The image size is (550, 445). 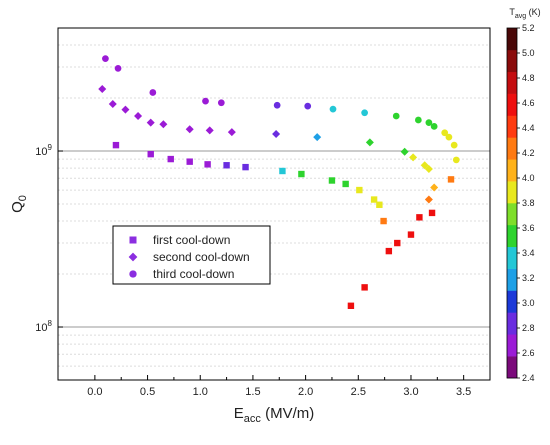 I want to click on colorbar-tick-label: 4.6, so click(x=528, y=103).